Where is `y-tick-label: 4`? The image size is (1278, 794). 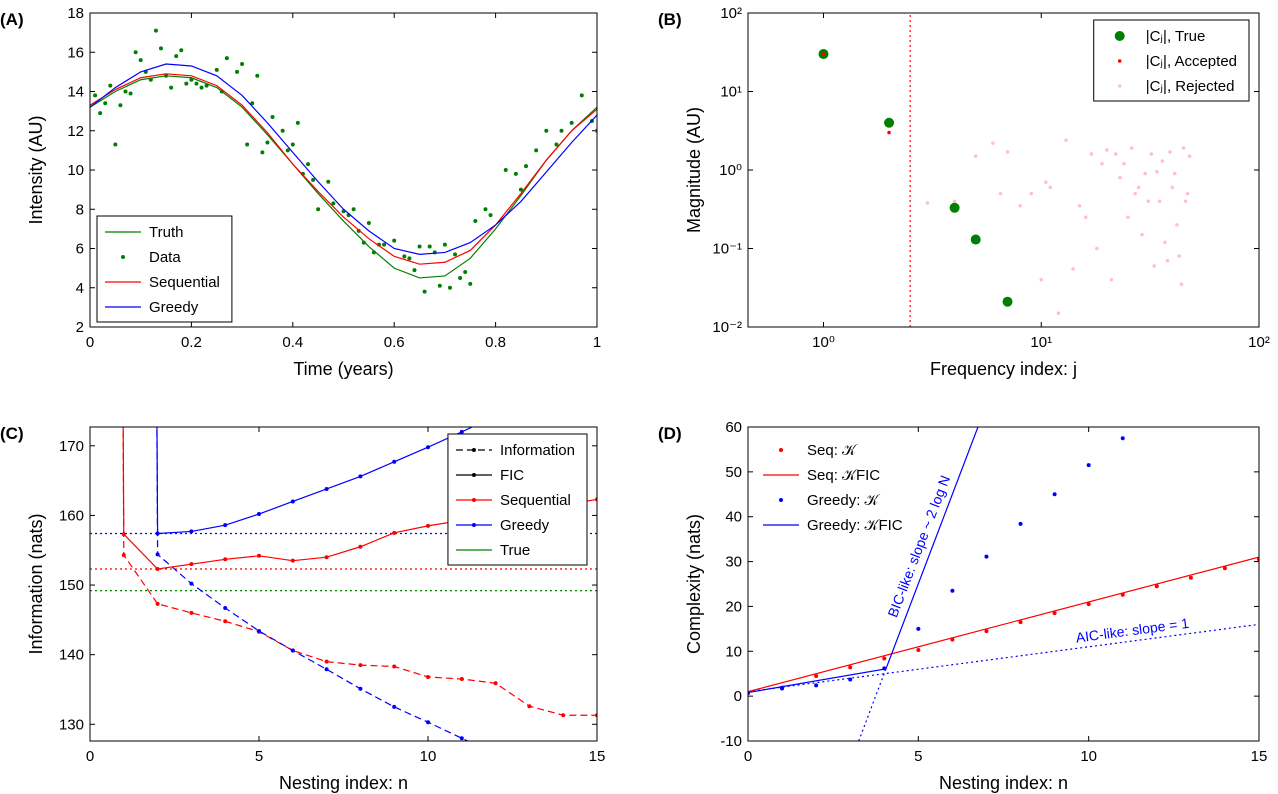
y-tick-label: 4 is located at coordinates (80, 288).